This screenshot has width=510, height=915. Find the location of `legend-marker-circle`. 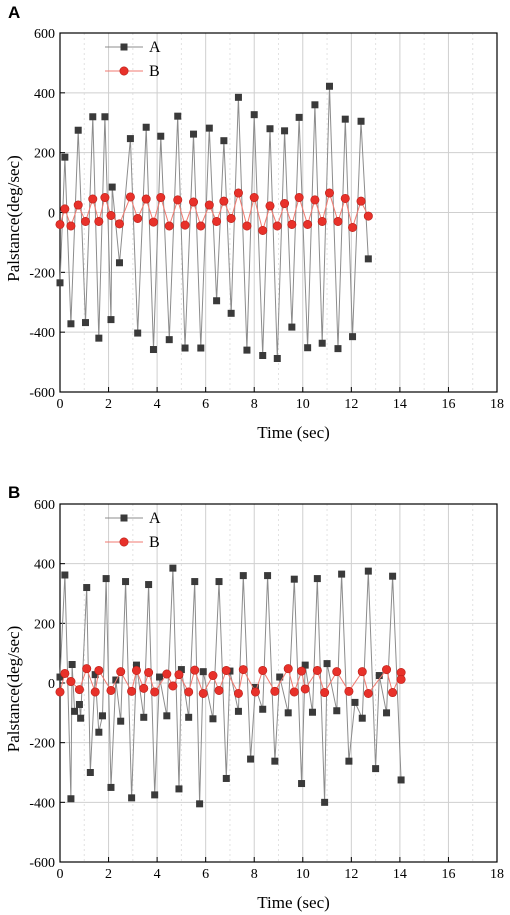

legend-marker-circle is located at coordinates (124, 71).